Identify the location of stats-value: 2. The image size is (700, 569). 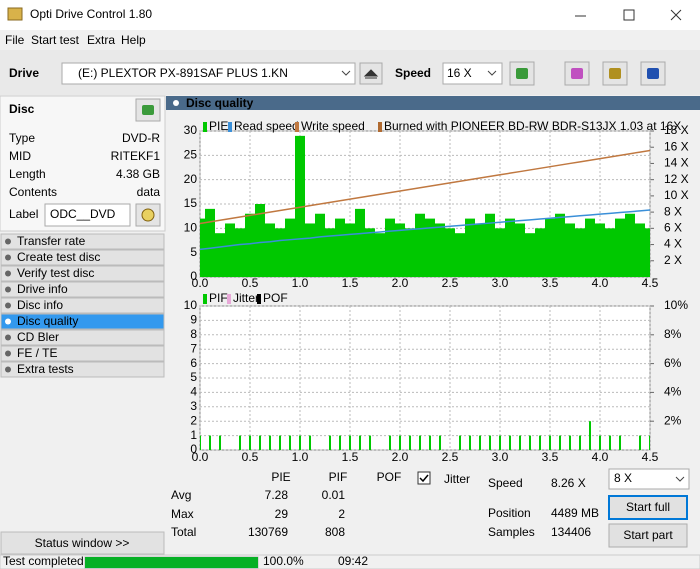
(341, 514).